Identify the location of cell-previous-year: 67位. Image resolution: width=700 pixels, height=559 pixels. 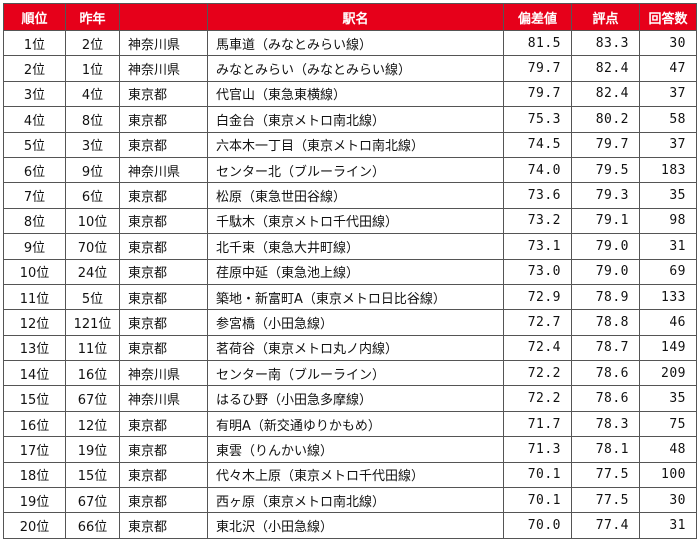
(92, 500).